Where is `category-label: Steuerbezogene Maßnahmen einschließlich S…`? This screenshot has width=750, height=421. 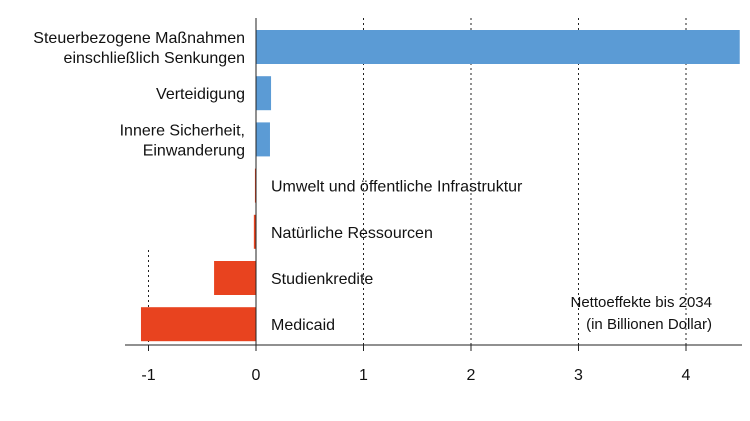
category-label: Steuerbezogene Maßnahmen einschließlich S… is located at coordinates (139, 48).